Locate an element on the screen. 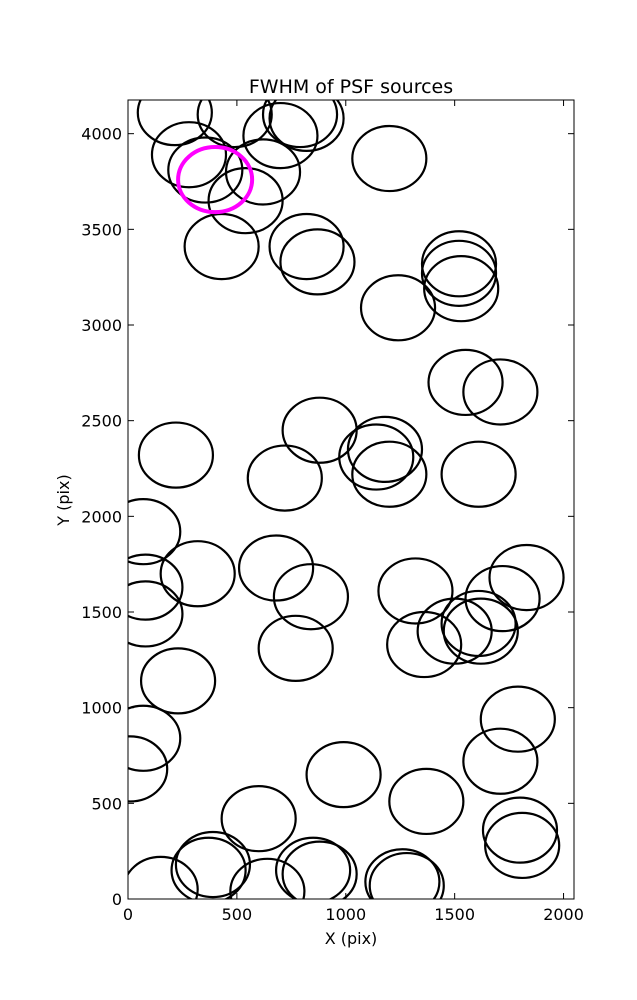  x-tick-label: 1500 is located at coordinates (454, 914).